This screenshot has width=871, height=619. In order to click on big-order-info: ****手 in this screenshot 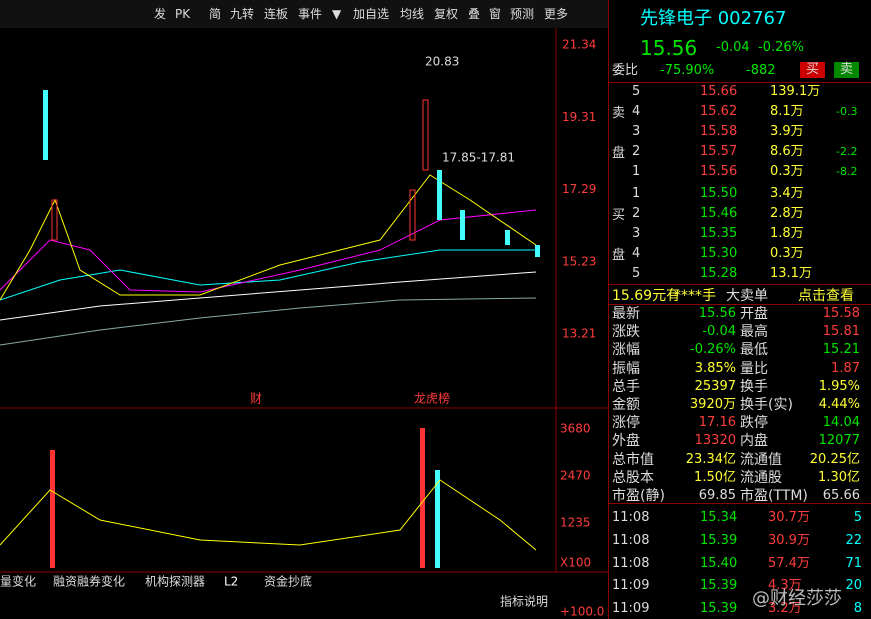, I will do `click(695, 296)`.